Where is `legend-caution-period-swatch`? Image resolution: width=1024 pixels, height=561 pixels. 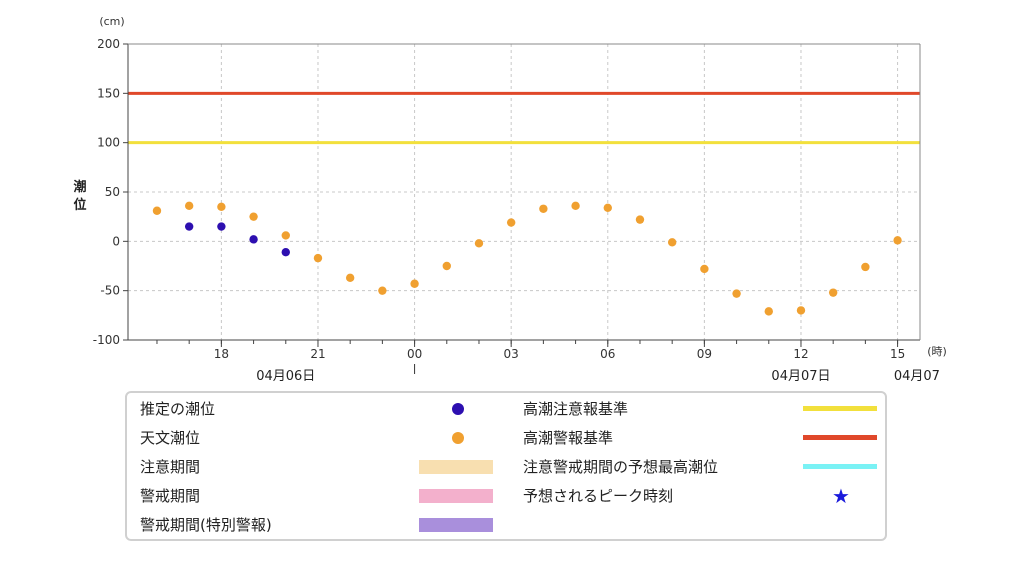 legend-caution-period-swatch is located at coordinates (456, 467).